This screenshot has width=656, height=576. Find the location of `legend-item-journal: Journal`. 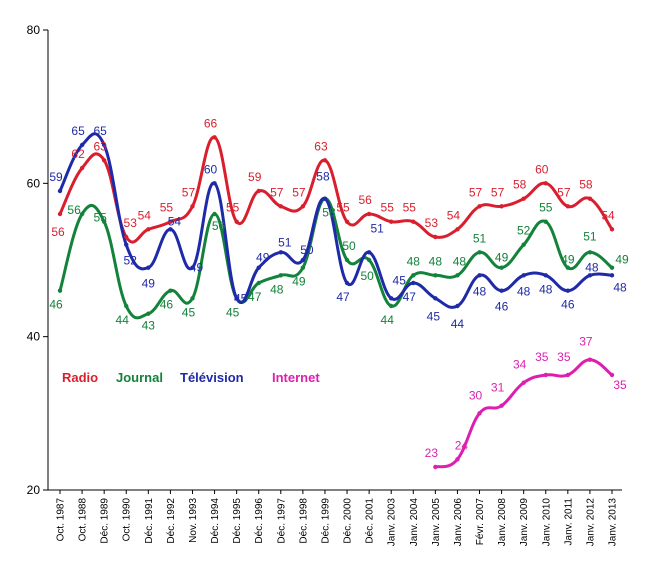

legend-item-journal: Journal is located at coordinates (139, 377).